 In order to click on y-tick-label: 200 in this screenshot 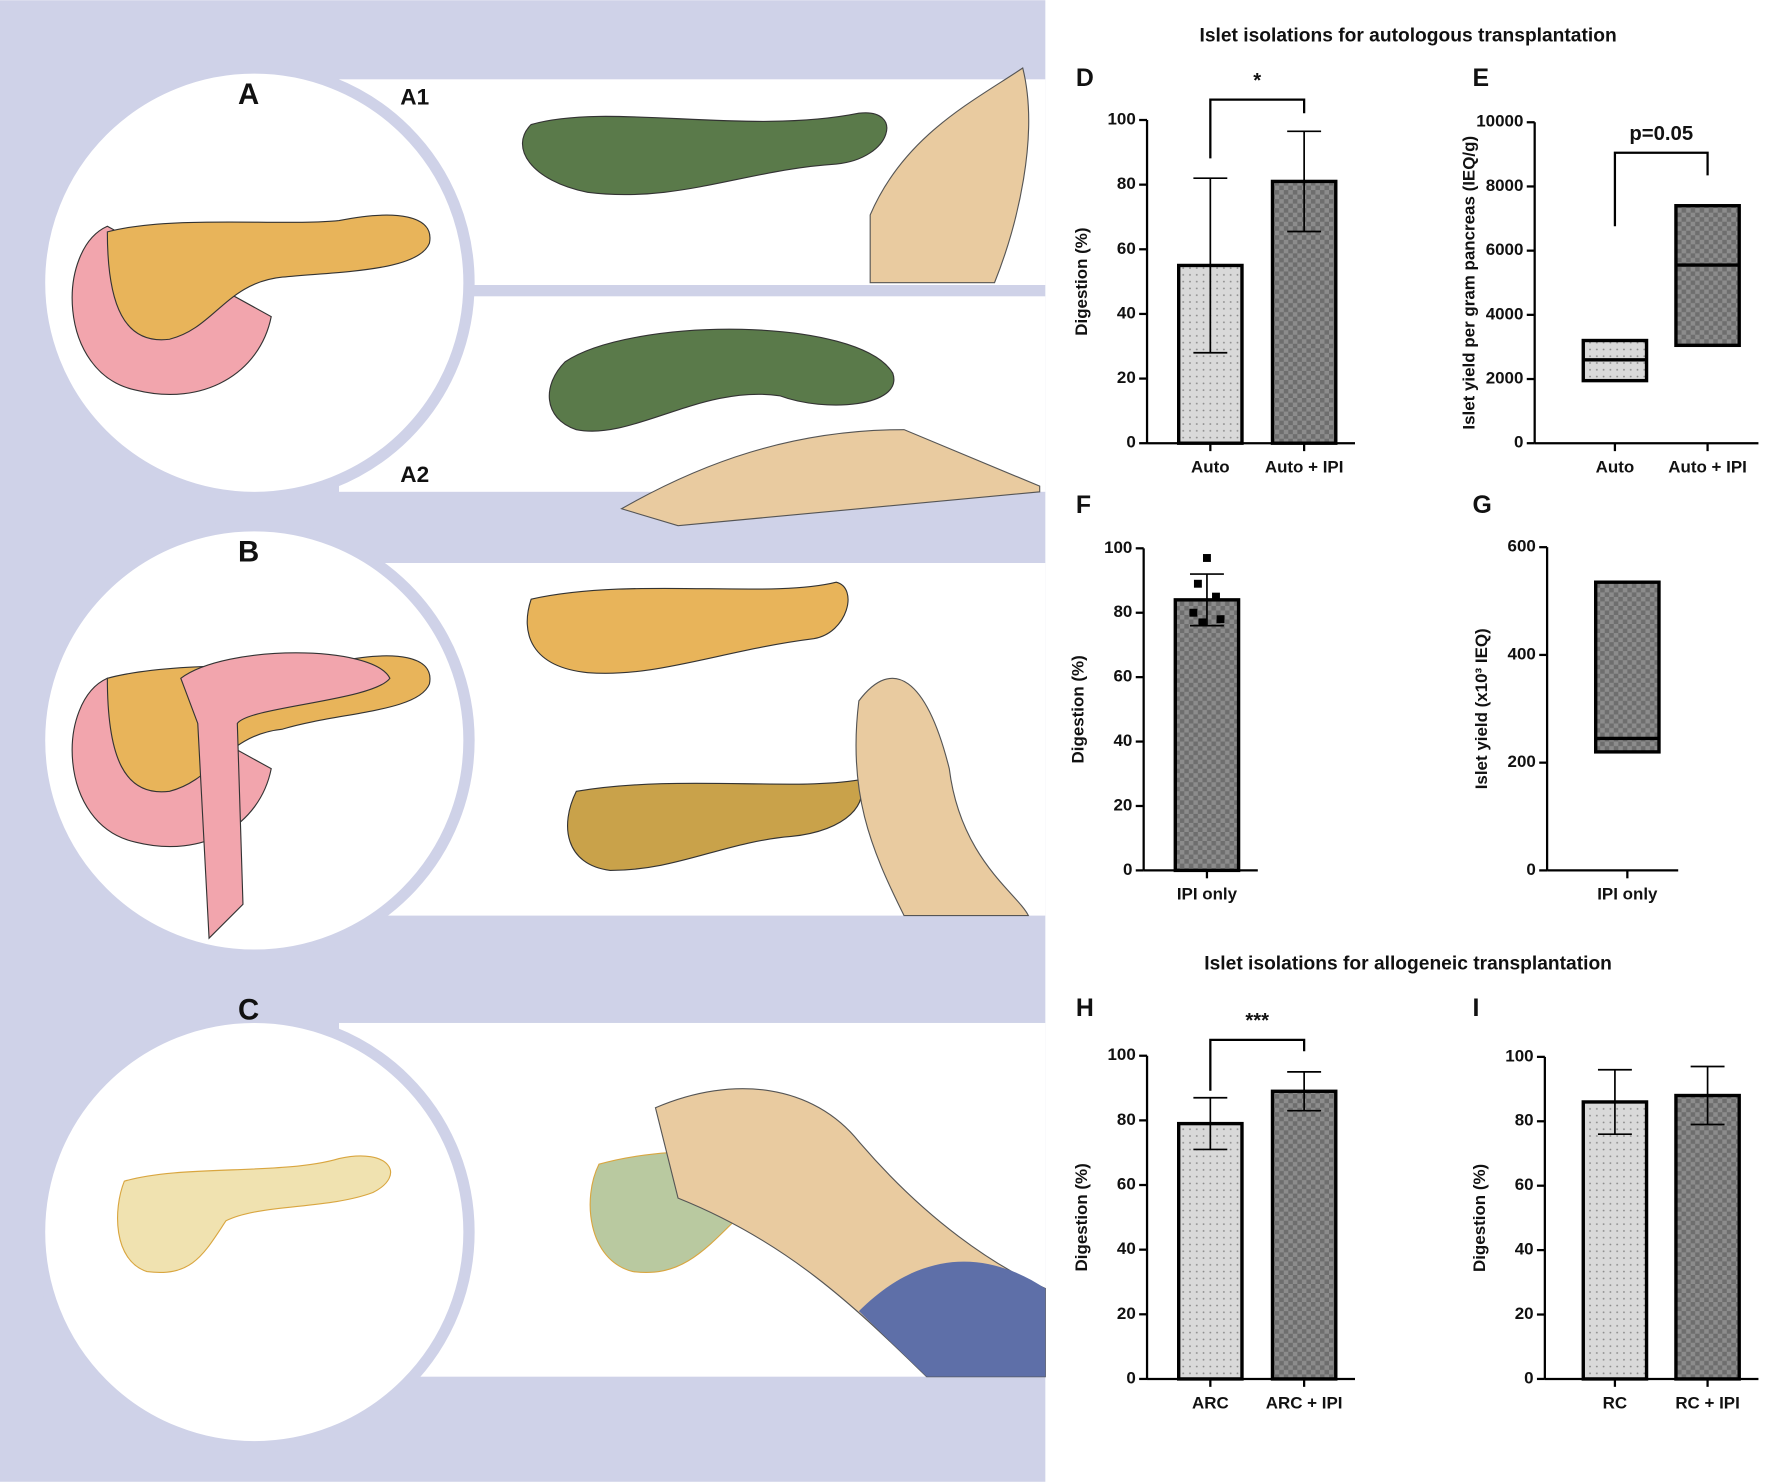, I will do `click(1522, 761)`.